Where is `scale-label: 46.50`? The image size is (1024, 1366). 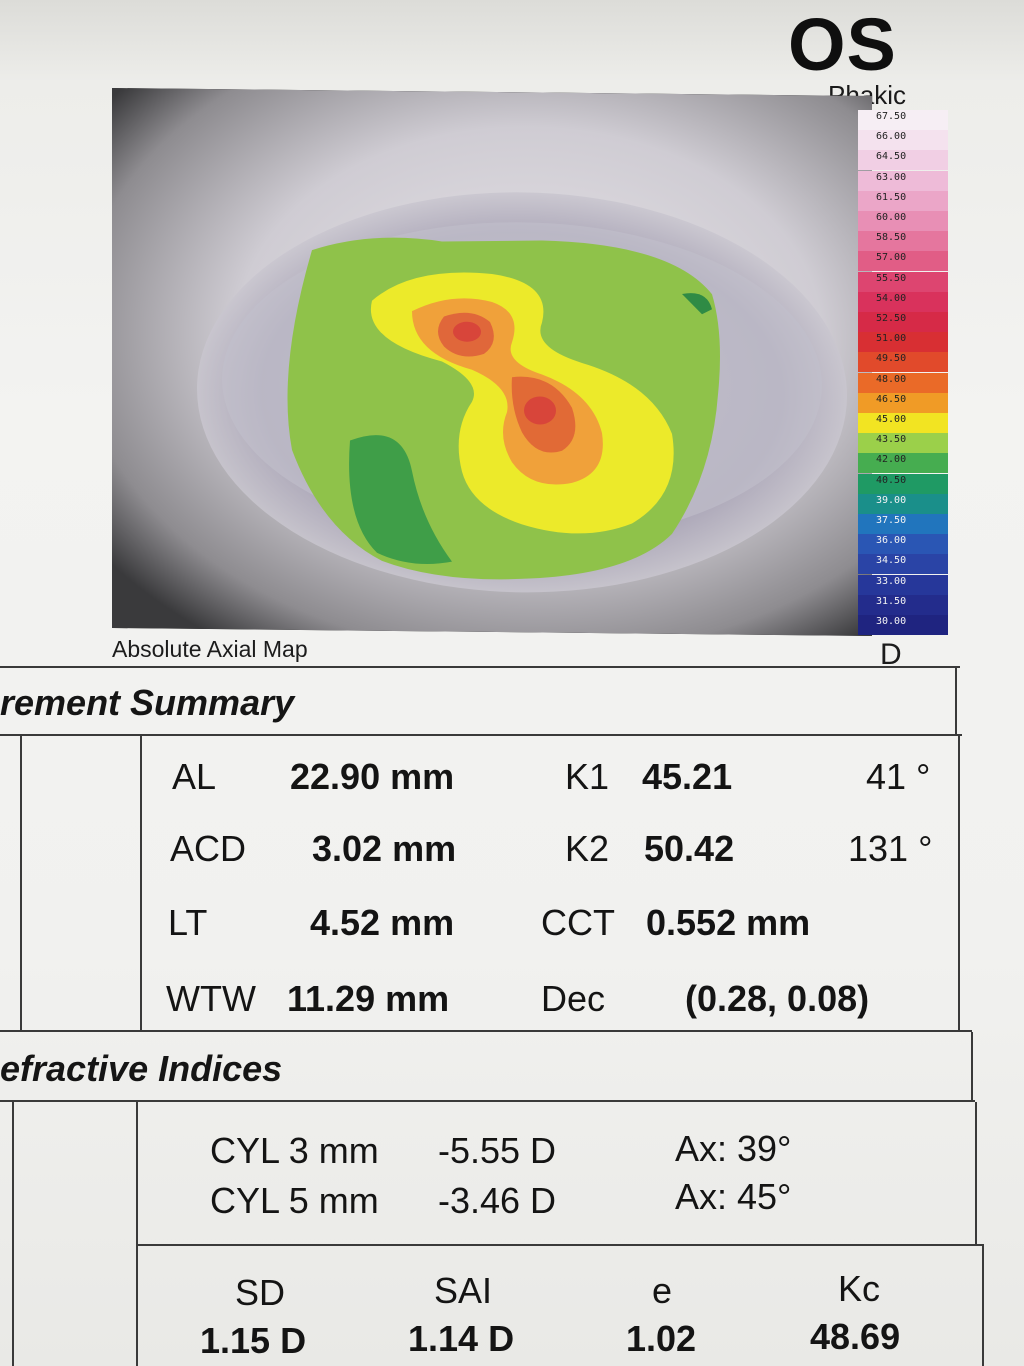
scale-label: 46.50 is located at coordinates (891, 399).